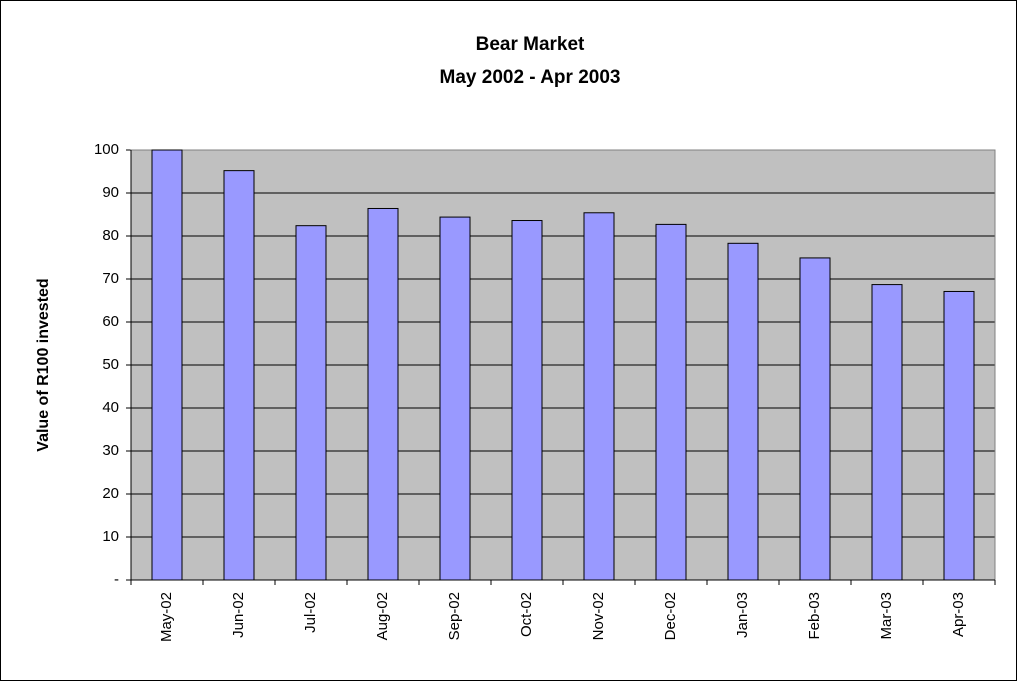  I want to click on chart-subtitle: May 2002 - Apr 2003, so click(530, 77).